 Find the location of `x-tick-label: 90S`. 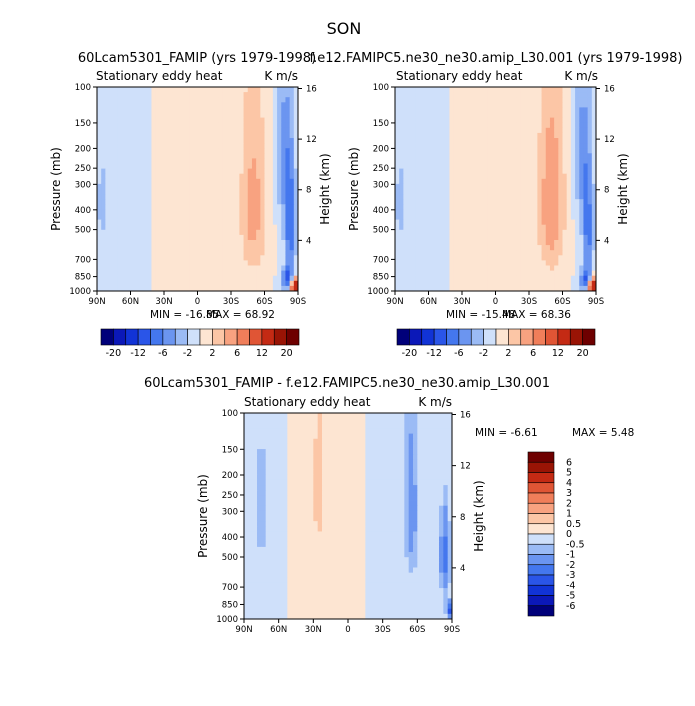

x-tick-label: 90S is located at coordinates (596, 302).